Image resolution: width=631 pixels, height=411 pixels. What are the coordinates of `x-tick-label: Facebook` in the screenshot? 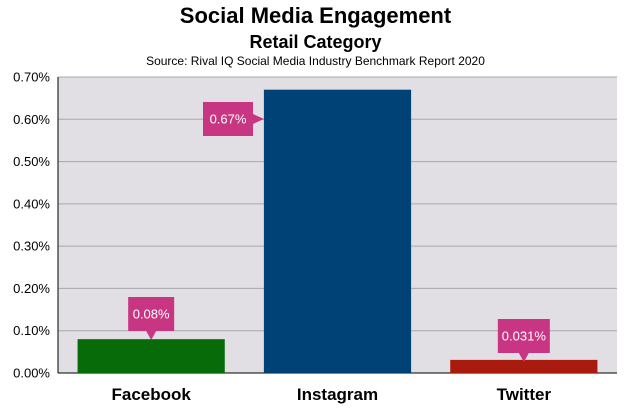 It's located at (151, 394).